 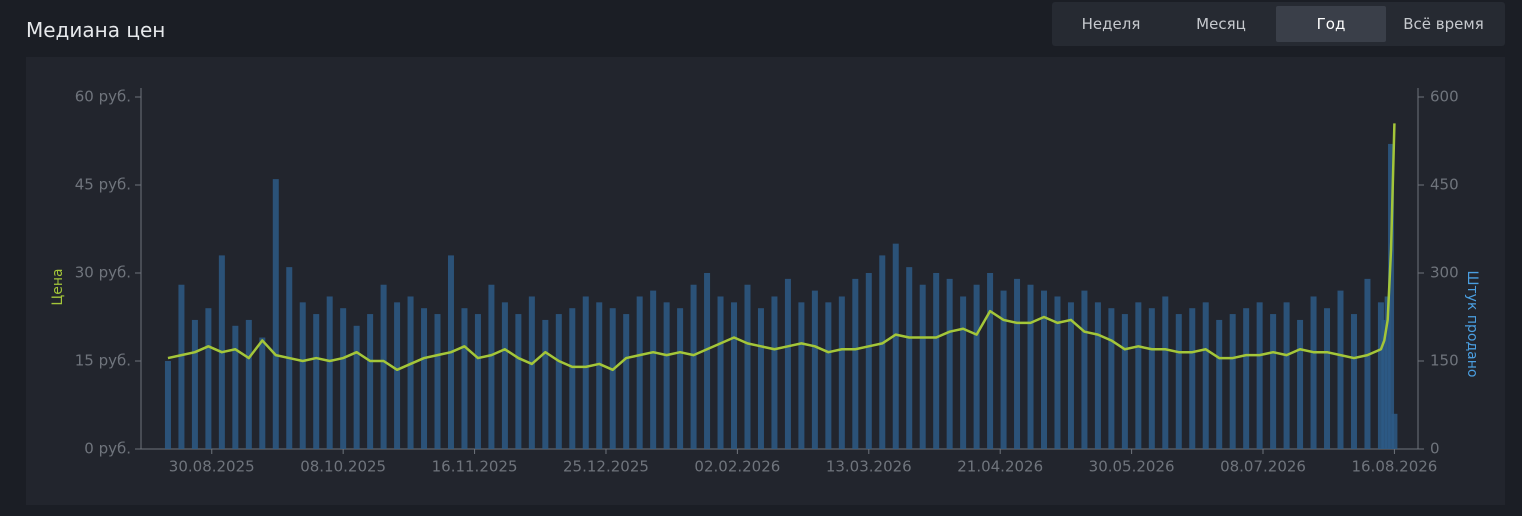 What do you see at coordinates (1444, 185) in the screenshot?
I see `y2-tick-label: 450` at bounding box center [1444, 185].